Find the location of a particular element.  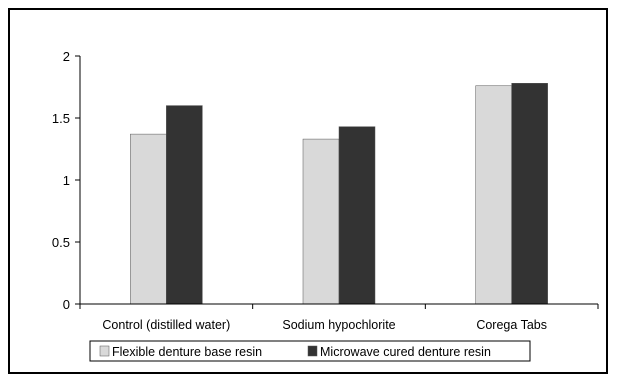

y-axis: 0 0.5 1 1.5 2 is located at coordinates (66, 180).